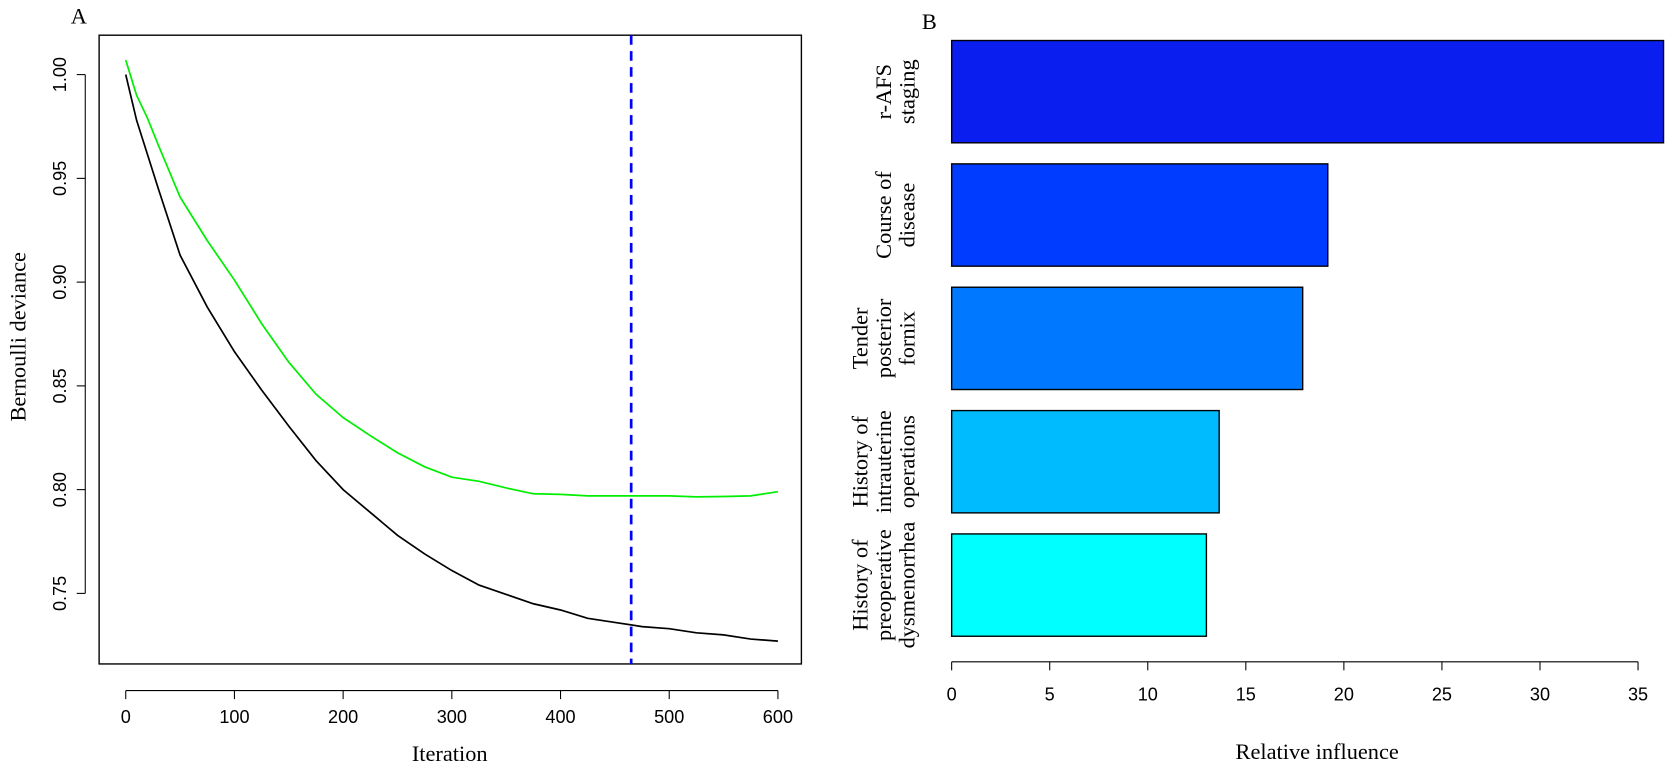 The width and height of the screenshot is (1671, 770). What do you see at coordinates (1638, 695) in the screenshot?
I see `x-tick-label: 35` at bounding box center [1638, 695].